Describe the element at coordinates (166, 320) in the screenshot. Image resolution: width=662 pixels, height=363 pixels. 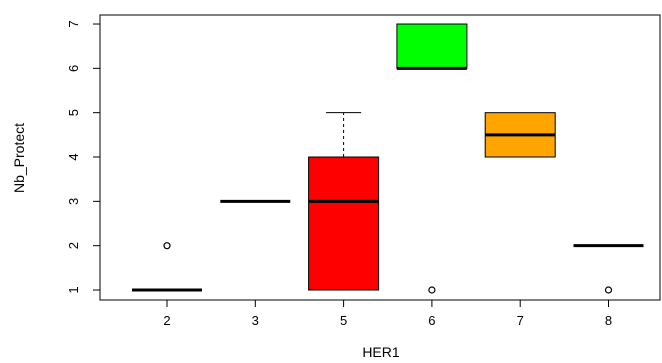
I see `x-tick-label-2: 2` at that location.